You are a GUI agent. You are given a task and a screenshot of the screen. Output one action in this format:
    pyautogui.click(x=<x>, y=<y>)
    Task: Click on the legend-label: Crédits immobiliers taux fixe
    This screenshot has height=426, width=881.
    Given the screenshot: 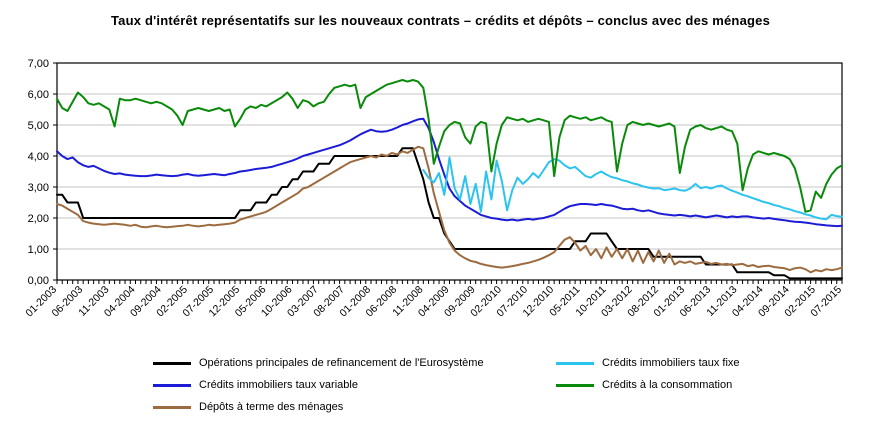 What is the action you would take?
    pyautogui.click(x=671, y=363)
    